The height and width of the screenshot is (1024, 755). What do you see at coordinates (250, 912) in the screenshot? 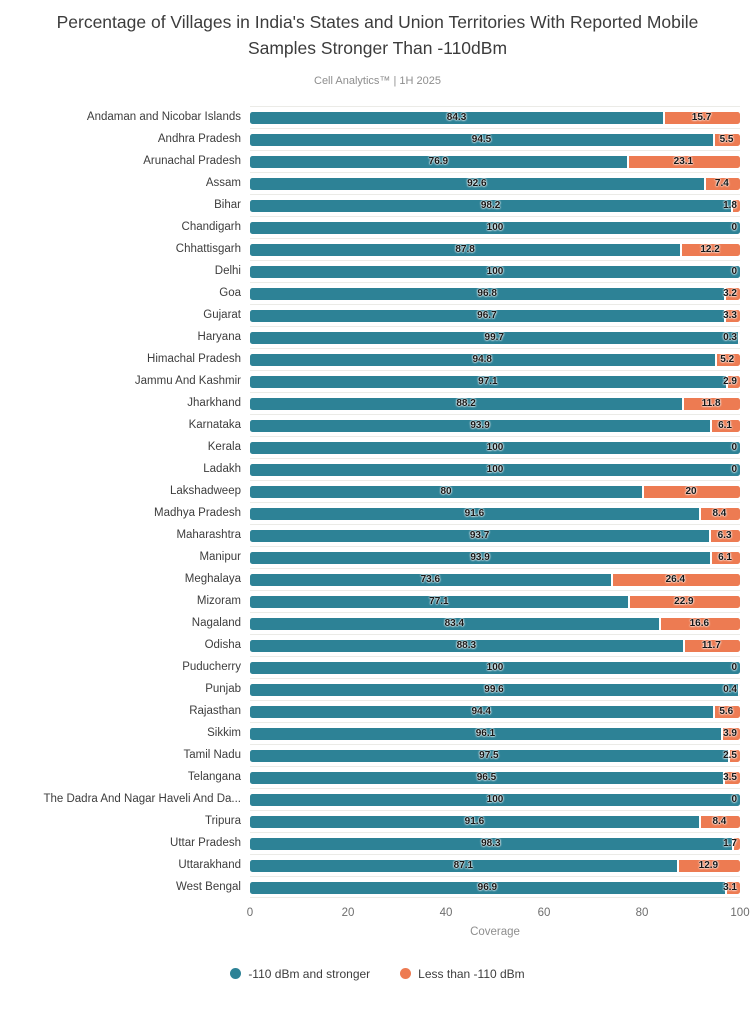
I see `x-axis-tick: 0` at bounding box center [250, 912].